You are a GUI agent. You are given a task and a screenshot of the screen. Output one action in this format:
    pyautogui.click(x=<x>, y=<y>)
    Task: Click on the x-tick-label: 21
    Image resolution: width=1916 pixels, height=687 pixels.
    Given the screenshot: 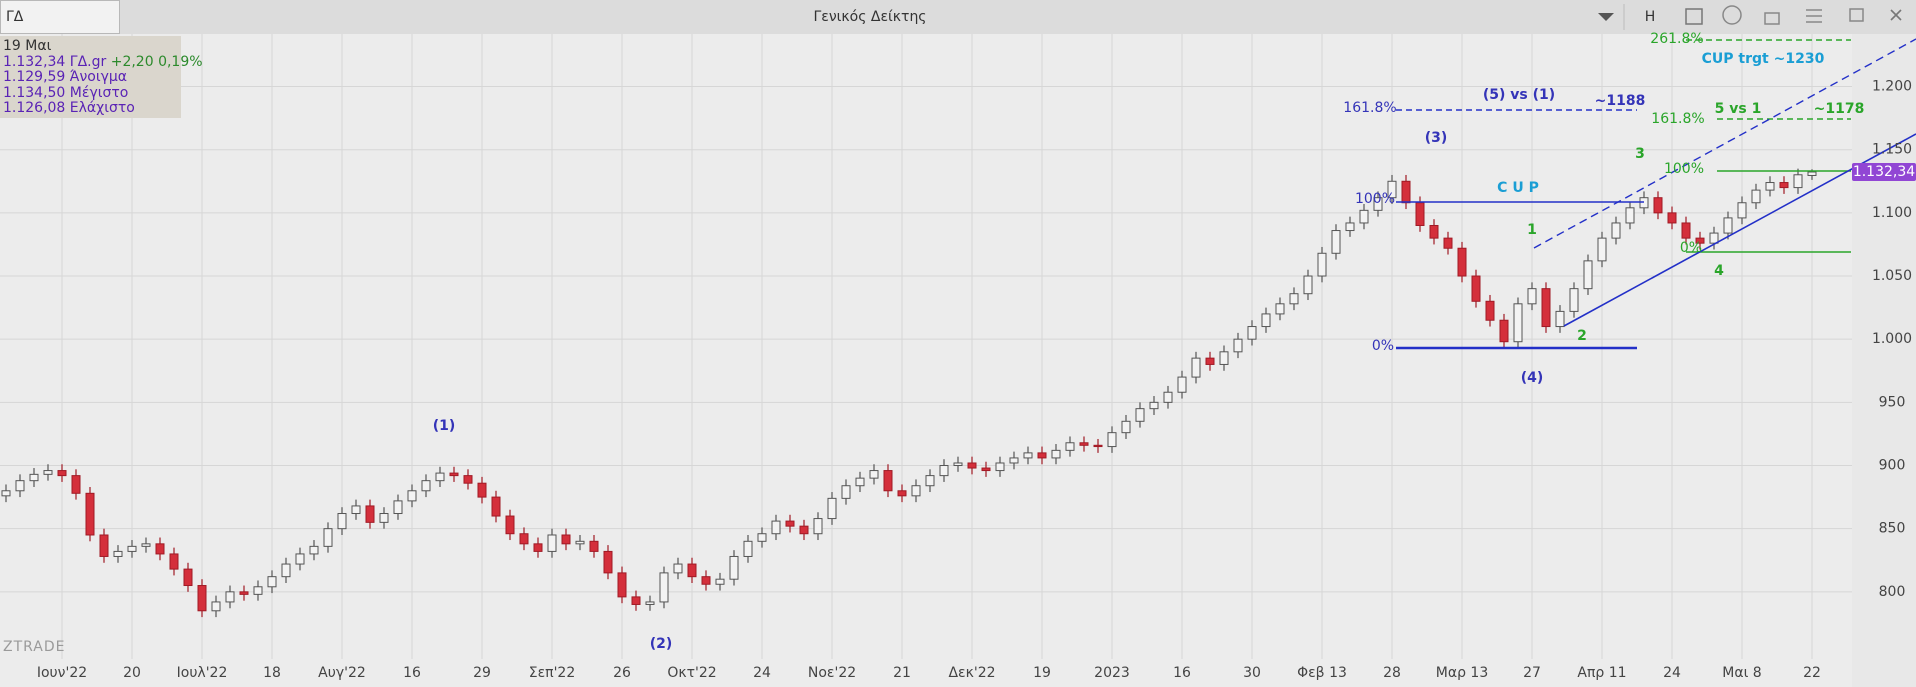 What is the action you would take?
    pyautogui.click(x=902, y=673)
    